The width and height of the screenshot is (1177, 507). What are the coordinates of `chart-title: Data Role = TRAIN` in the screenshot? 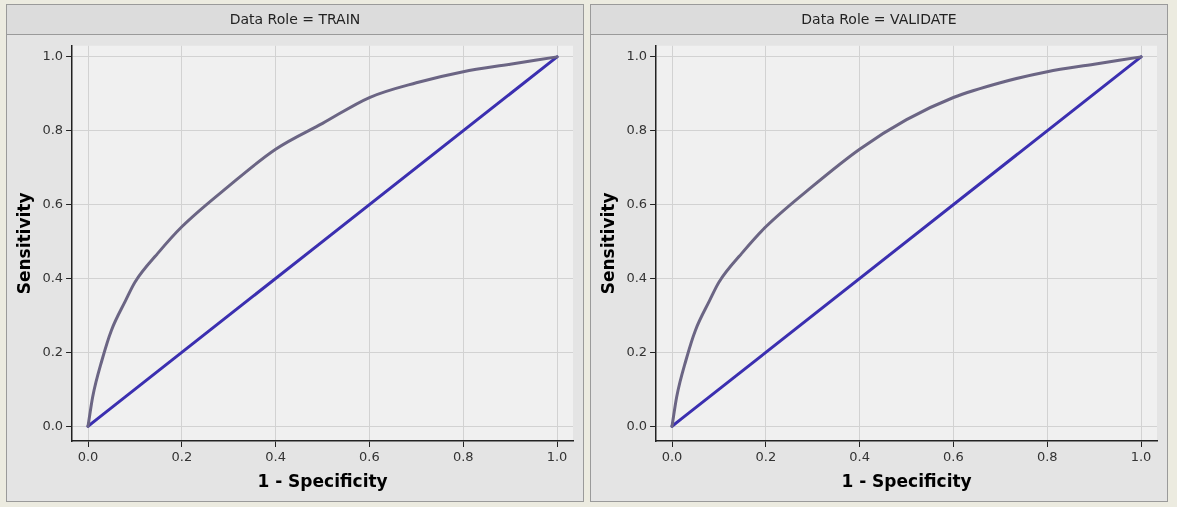 It's located at (295, 20).